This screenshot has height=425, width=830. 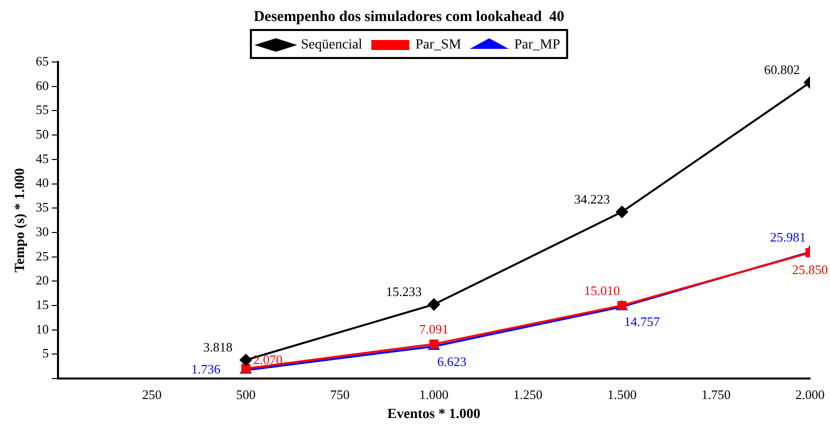 I want to click on annotation: 2.070, so click(x=267, y=359).